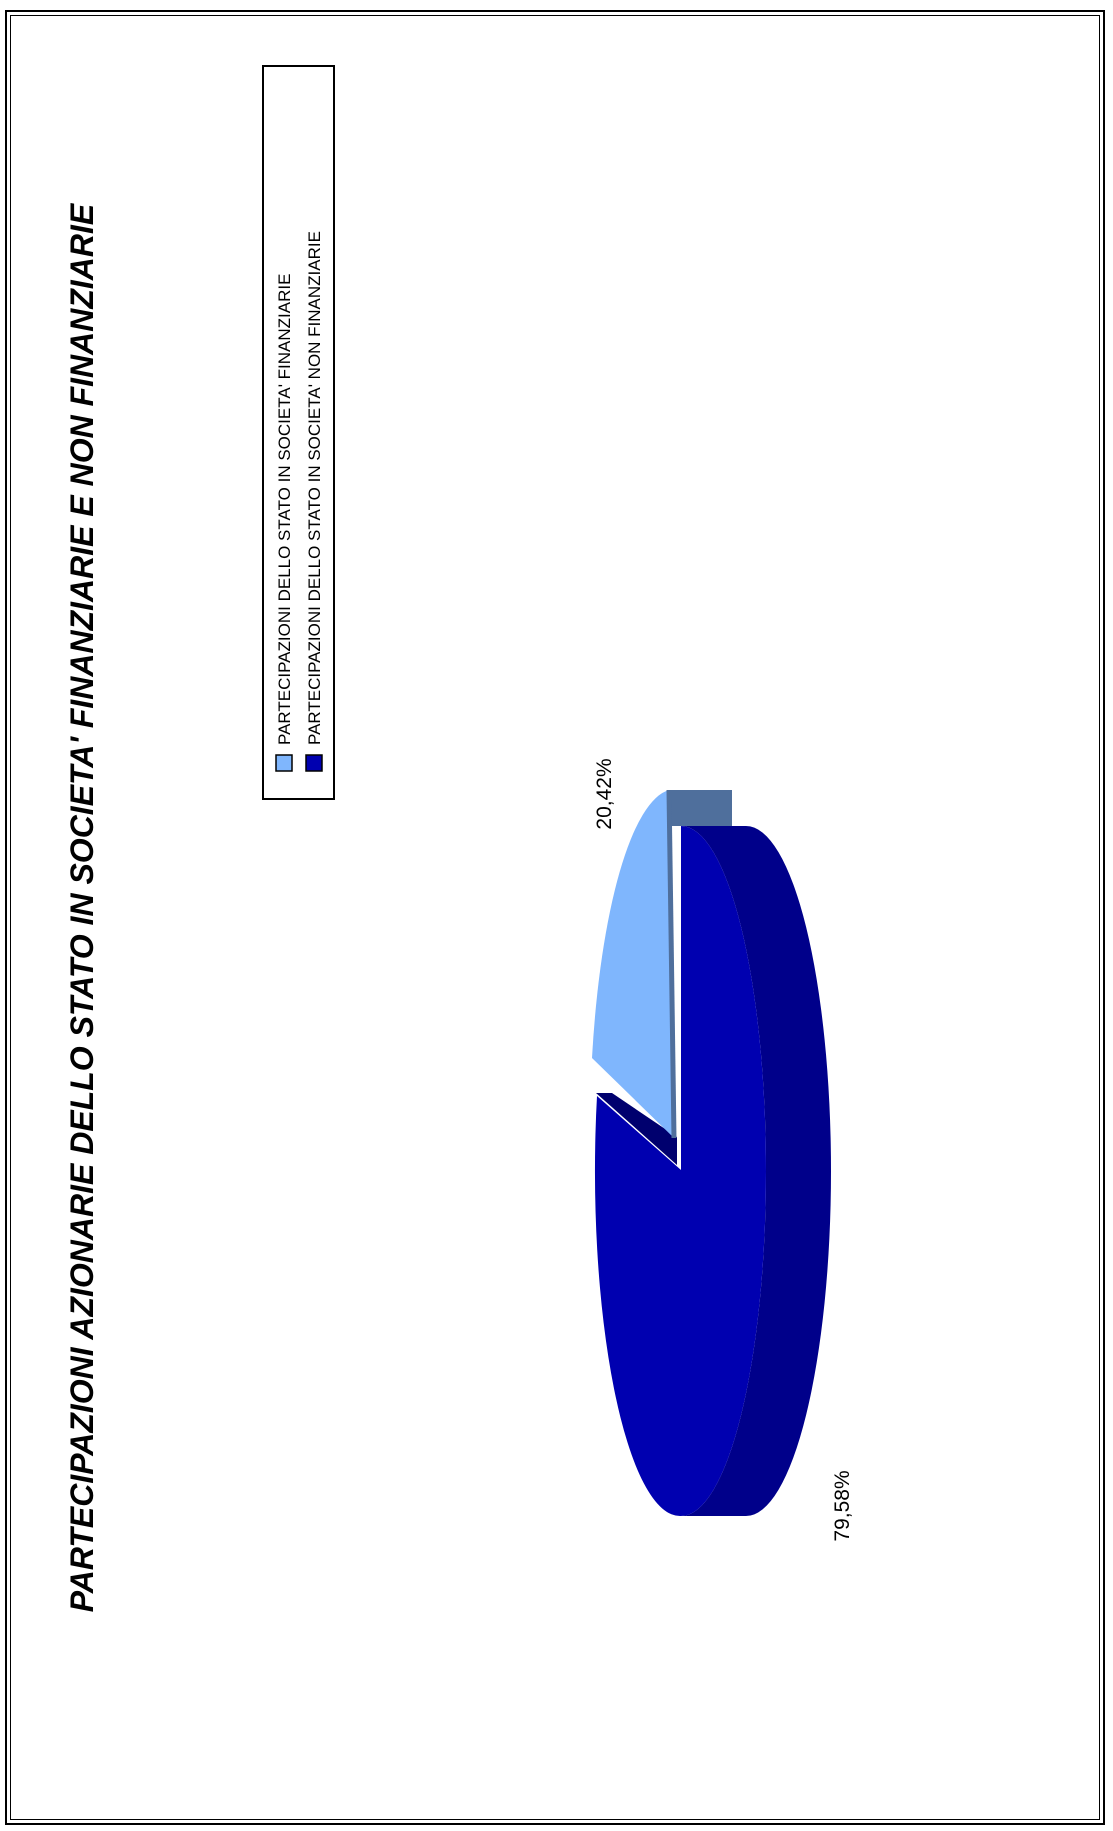 The width and height of the screenshot is (1113, 1831). Describe the element at coordinates (700, 808) in the screenshot. I see `pie-slice-finanziarie-side` at that location.